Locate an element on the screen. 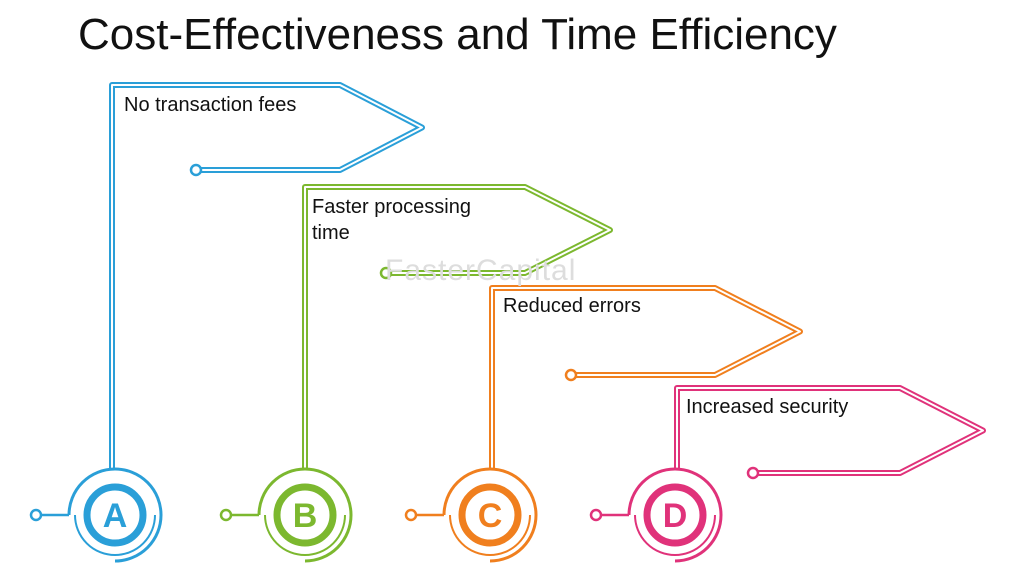 Image resolution: width=1024 pixels, height=576 pixels. item-label: Reduced errors is located at coordinates (572, 306).